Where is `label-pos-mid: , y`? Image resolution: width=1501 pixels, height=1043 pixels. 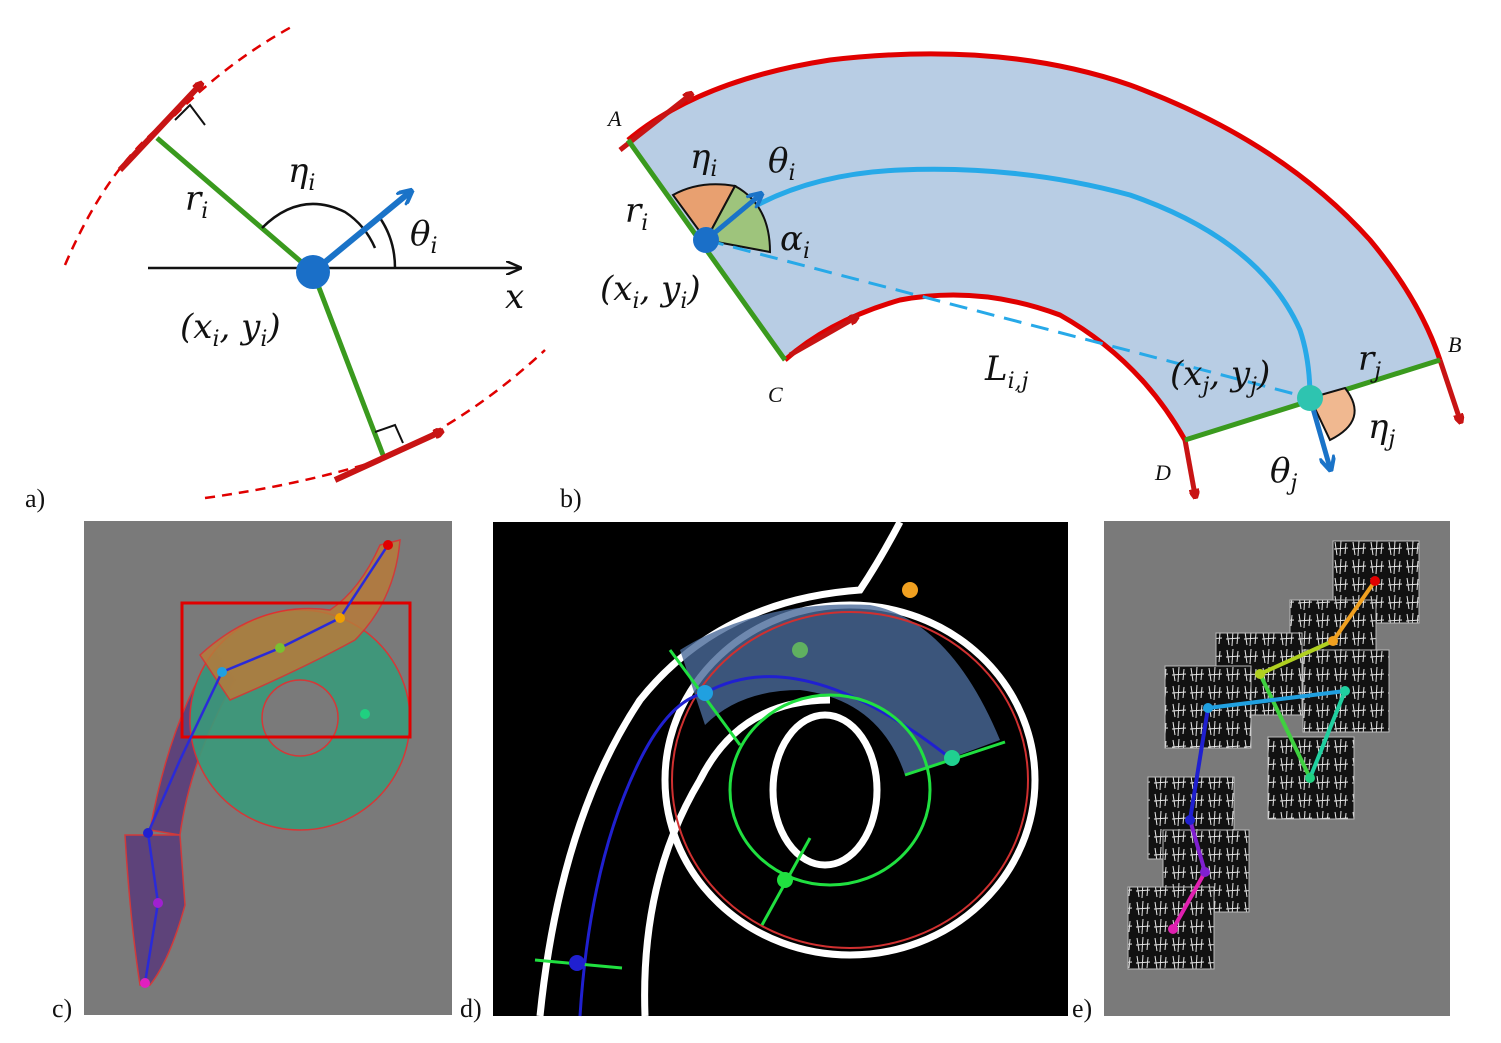 label-pos-mid: , y is located at coordinates (241, 327).